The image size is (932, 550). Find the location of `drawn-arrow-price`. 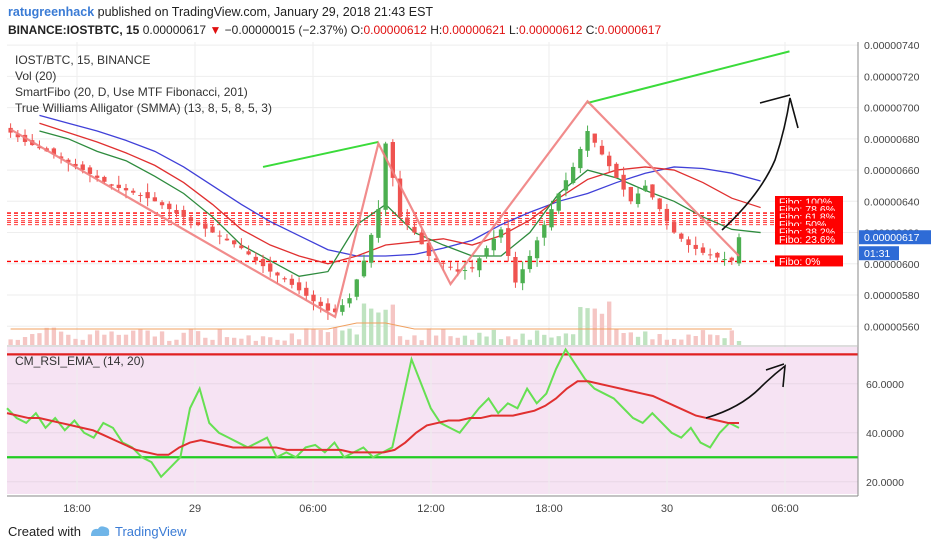

drawn-arrow-price is located at coordinates (760, 162).